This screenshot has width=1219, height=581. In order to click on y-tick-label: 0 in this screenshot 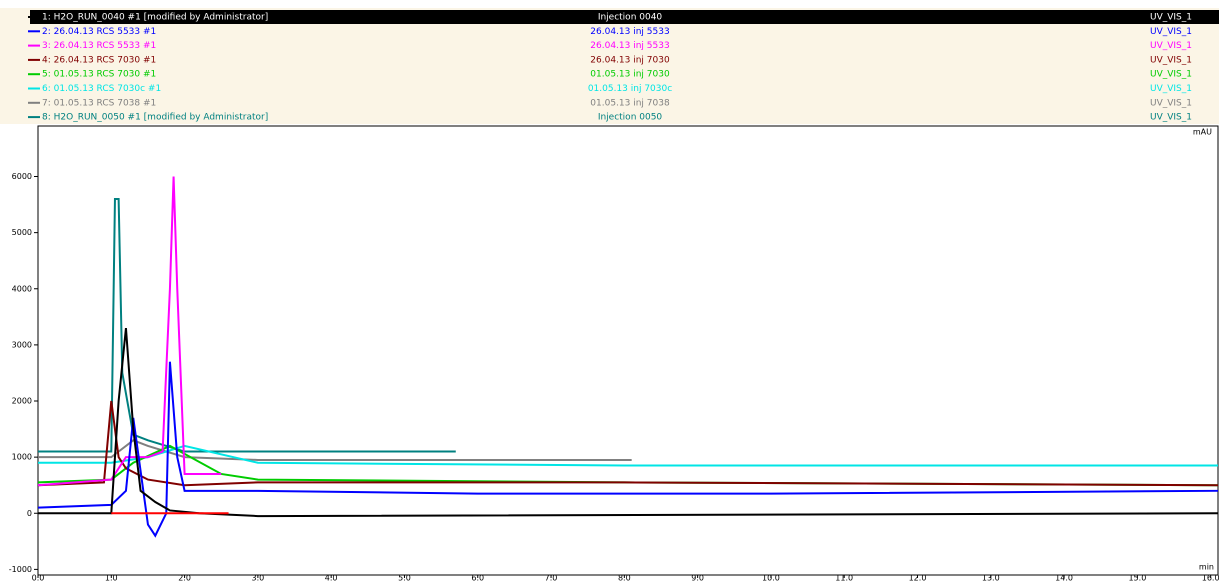, I will do `click(29, 513)`.